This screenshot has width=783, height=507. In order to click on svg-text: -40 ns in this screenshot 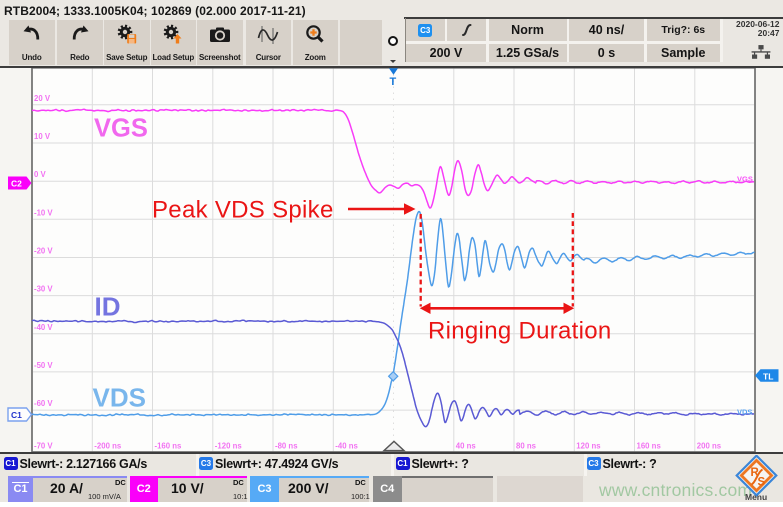, I will do `click(346, 446)`.